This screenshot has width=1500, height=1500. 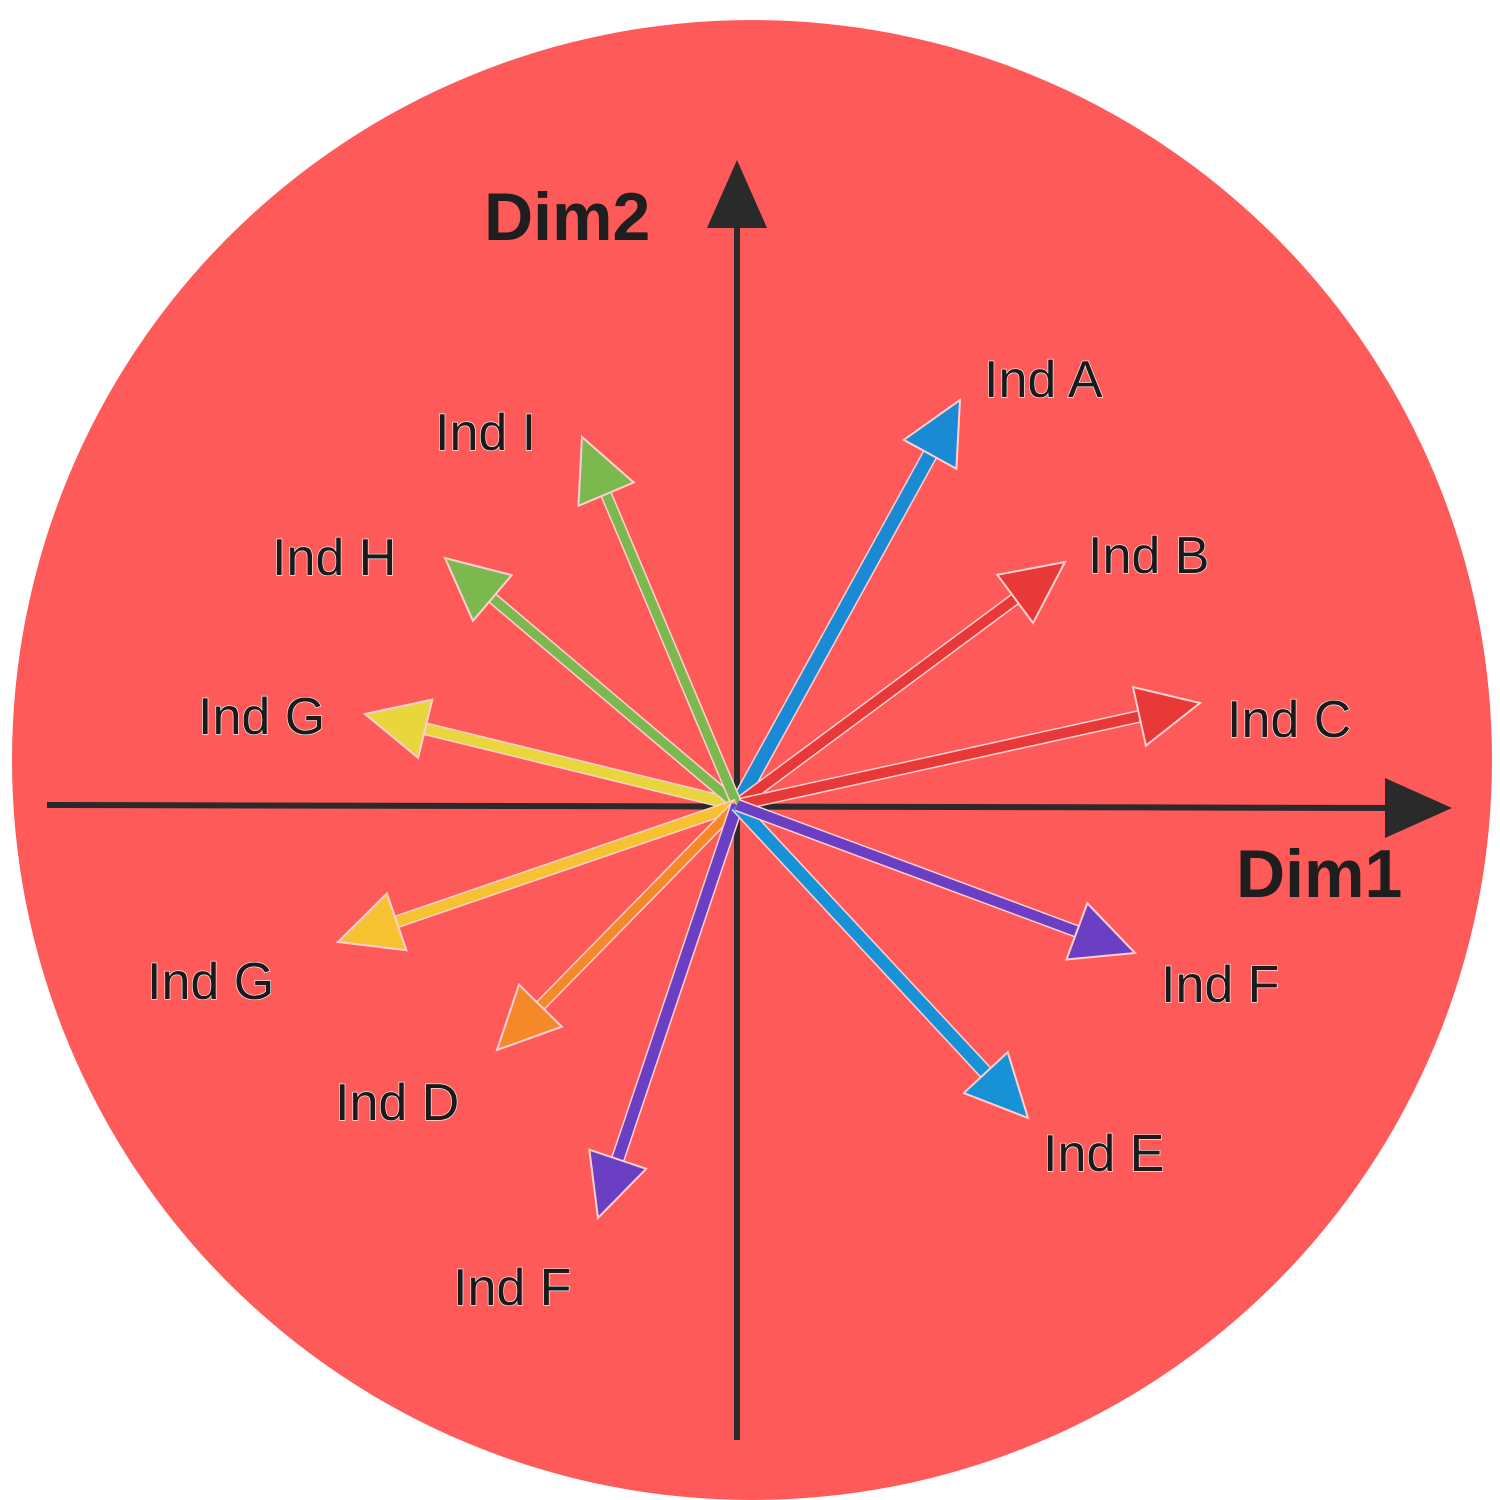 I want to click on arrow-ind-e, so click(x=880, y=959).